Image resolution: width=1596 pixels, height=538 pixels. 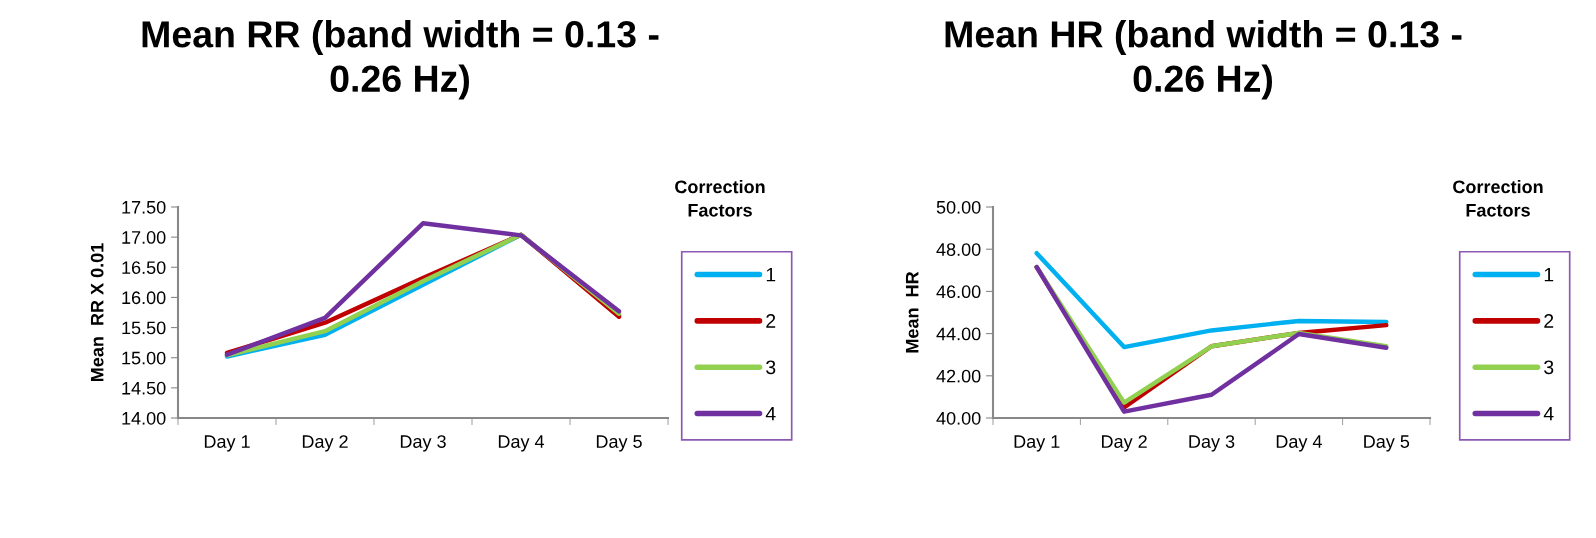 What do you see at coordinates (958, 334) in the screenshot?
I see `y-tick-label: 44.00` at bounding box center [958, 334].